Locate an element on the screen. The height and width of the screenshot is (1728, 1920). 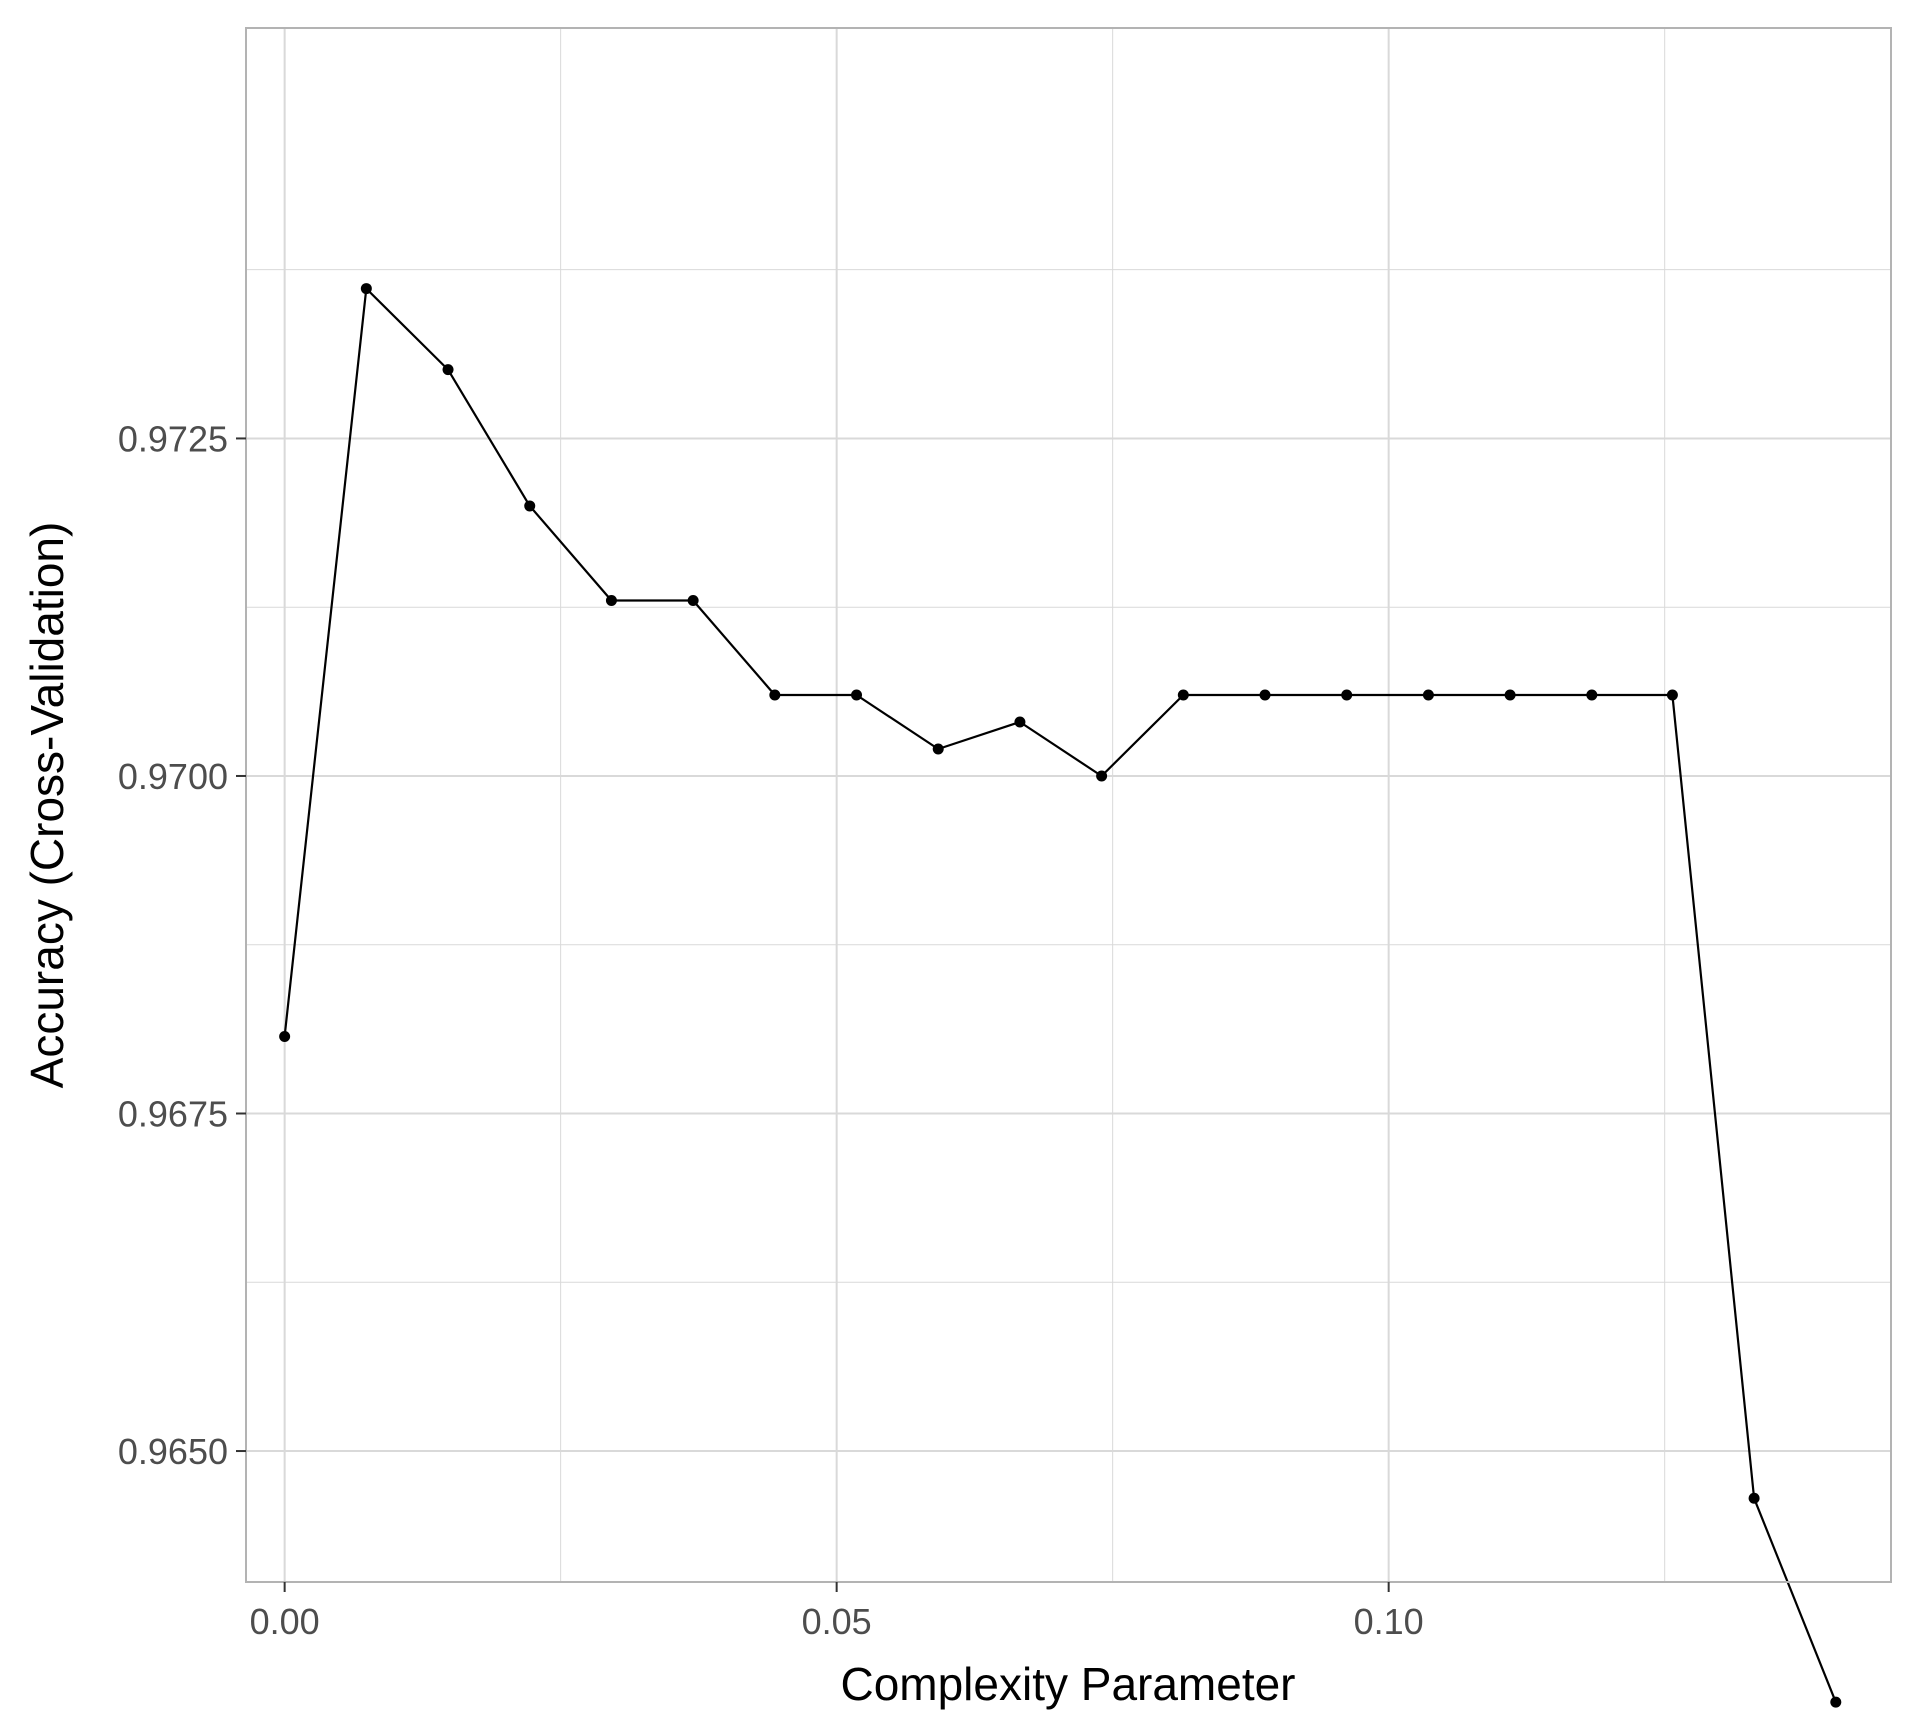
y-tick-label: 0.9725 is located at coordinates (173, 438).